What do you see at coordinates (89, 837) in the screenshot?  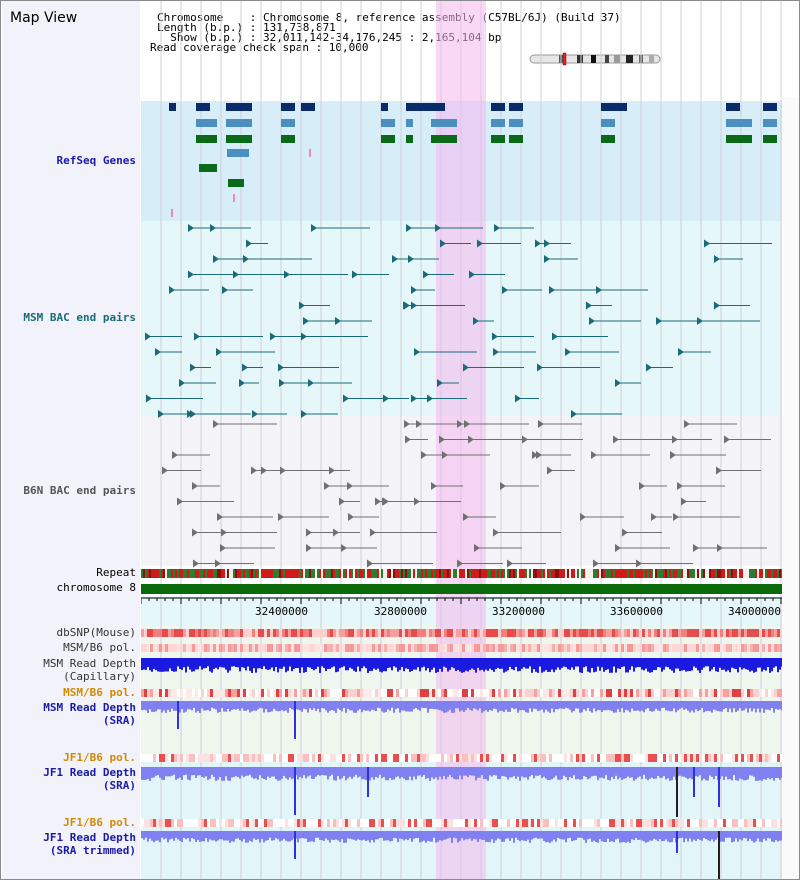 I see `track-label-jf1-depth-trim-1: JF1 Read Depth` at bounding box center [89, 837].